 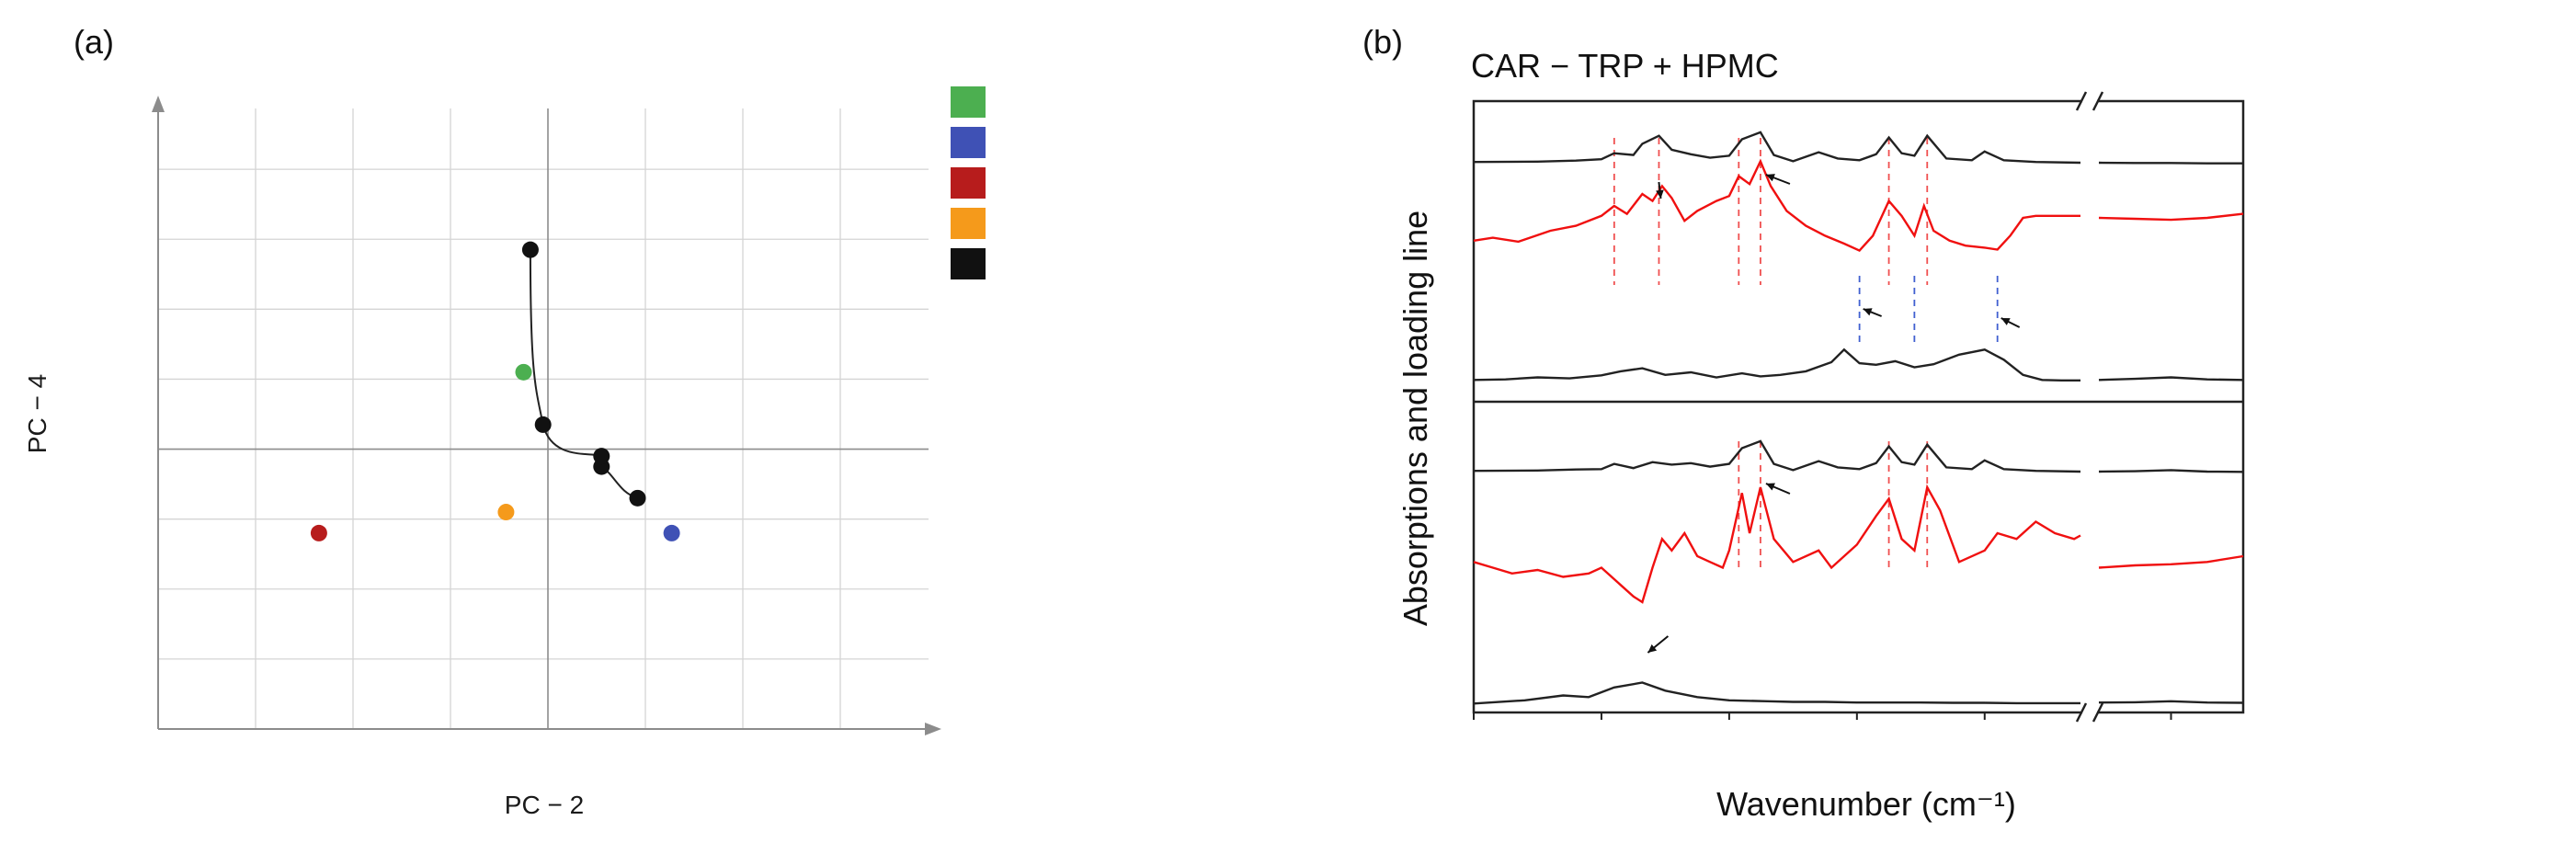 What do you see at coordinates (158, 104) in the screenshot?
I see `y-axis-arrow` at bounding box center [158, 104].